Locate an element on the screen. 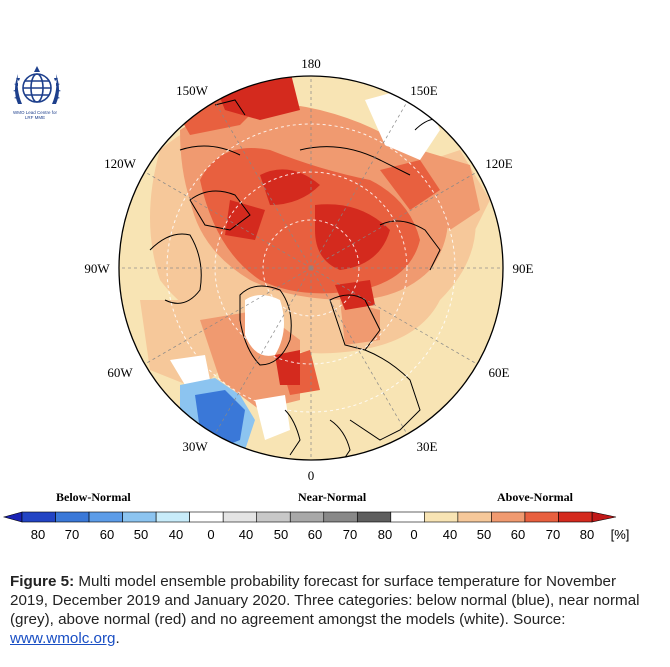  lon-label-30e: 30E is located at coordinates (427, 446).